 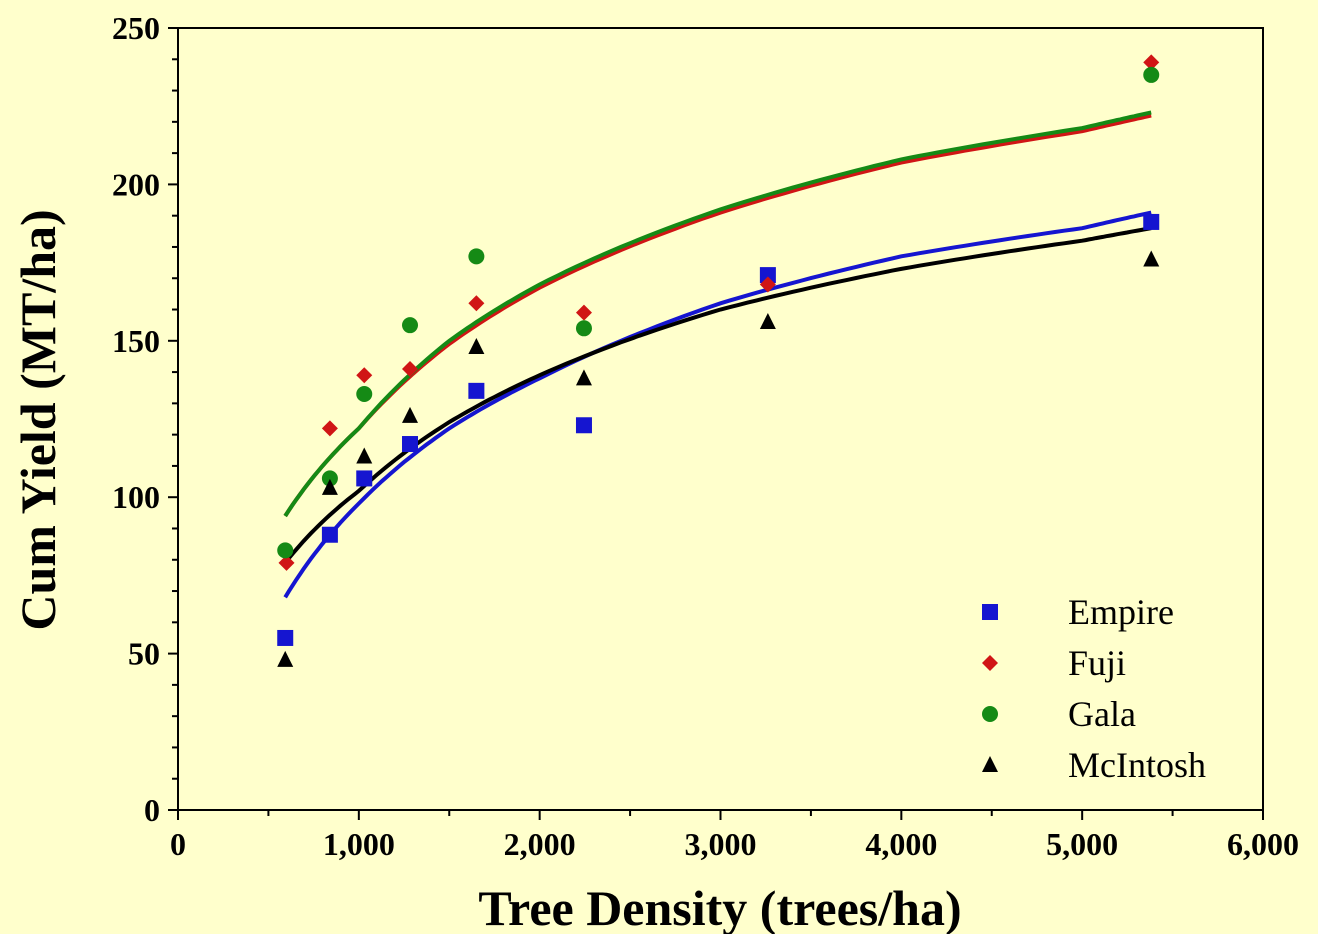 What do you see at coordinates (1137, 765) in the screenshot?
I see `legend-label-mcintosh: McIntosh` at bounding box center [1137, 765].